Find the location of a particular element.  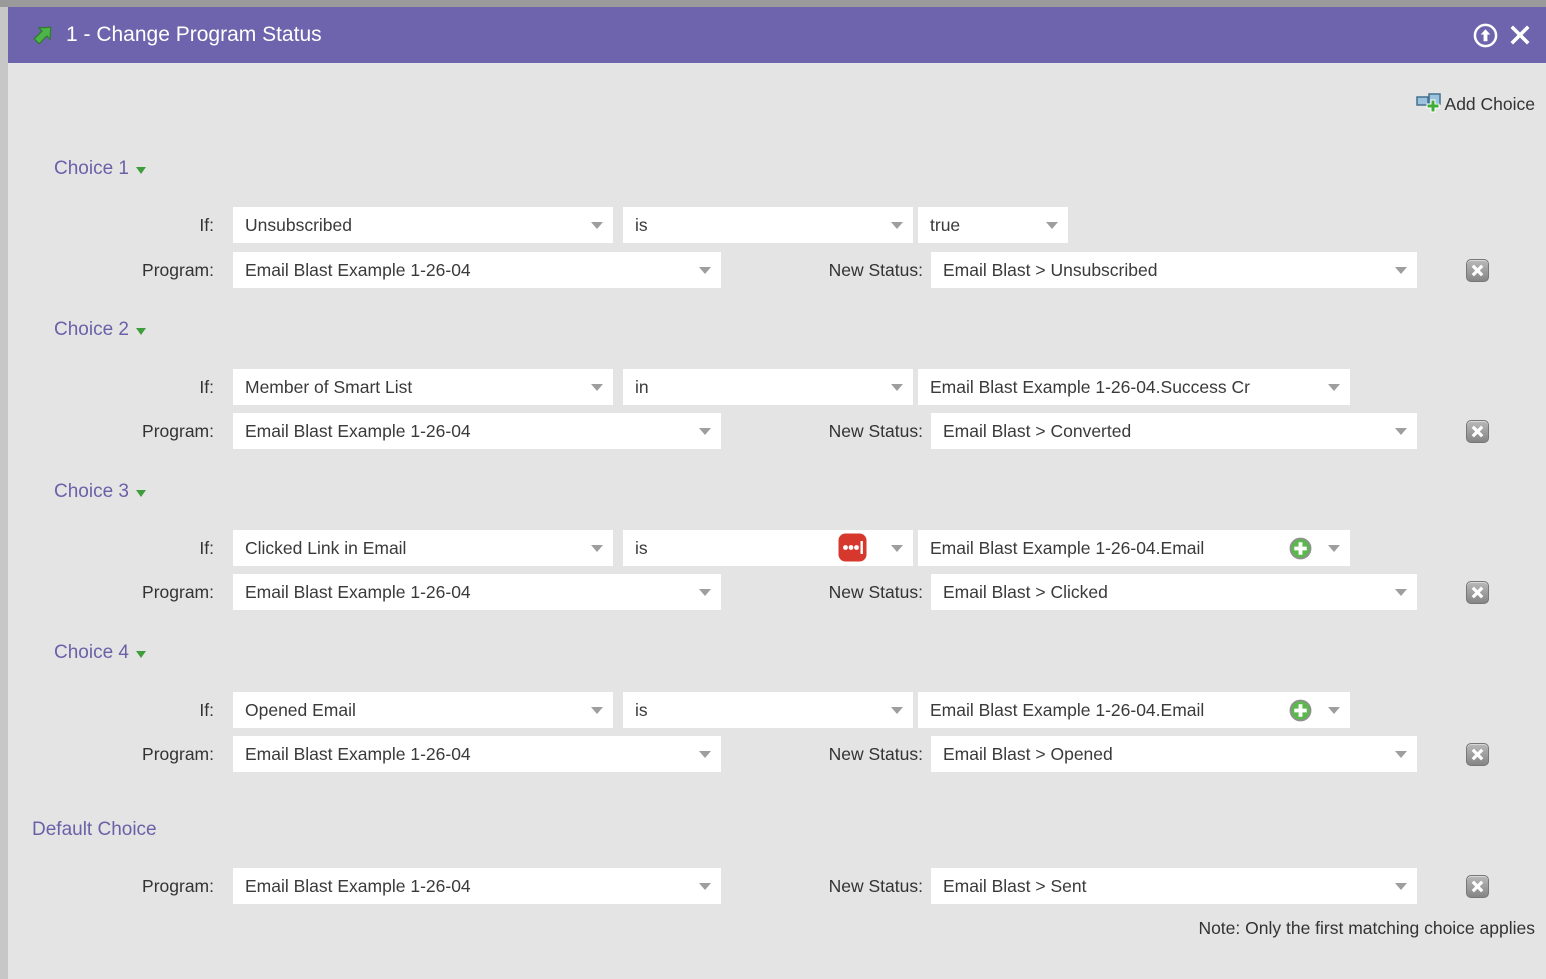

autofill-ellipsis-icon is located at coordinates (852, 547).